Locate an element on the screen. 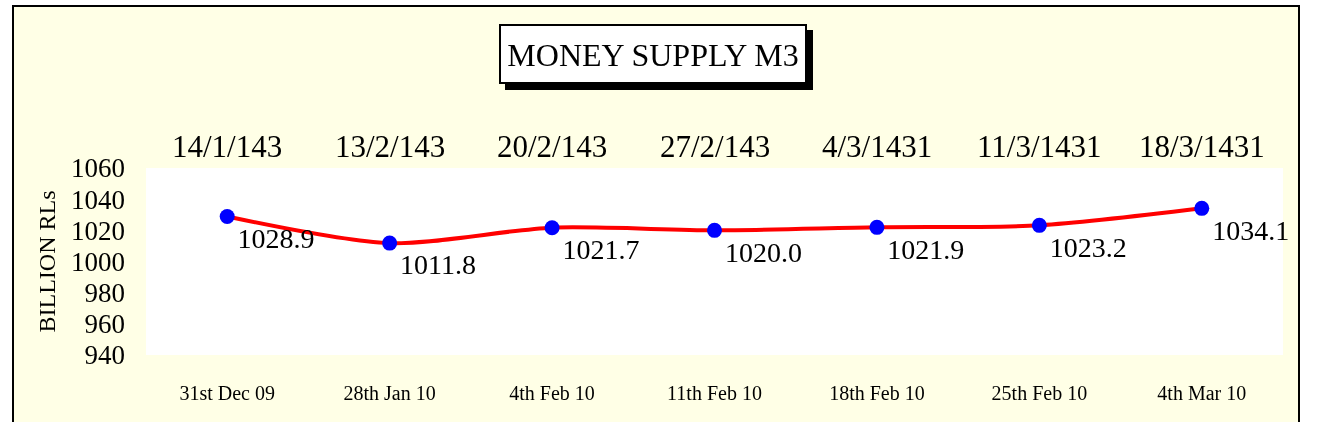 This screenshot has height=422, width=1326. y-tick-label: 980 is located at coordinates (104, 293).